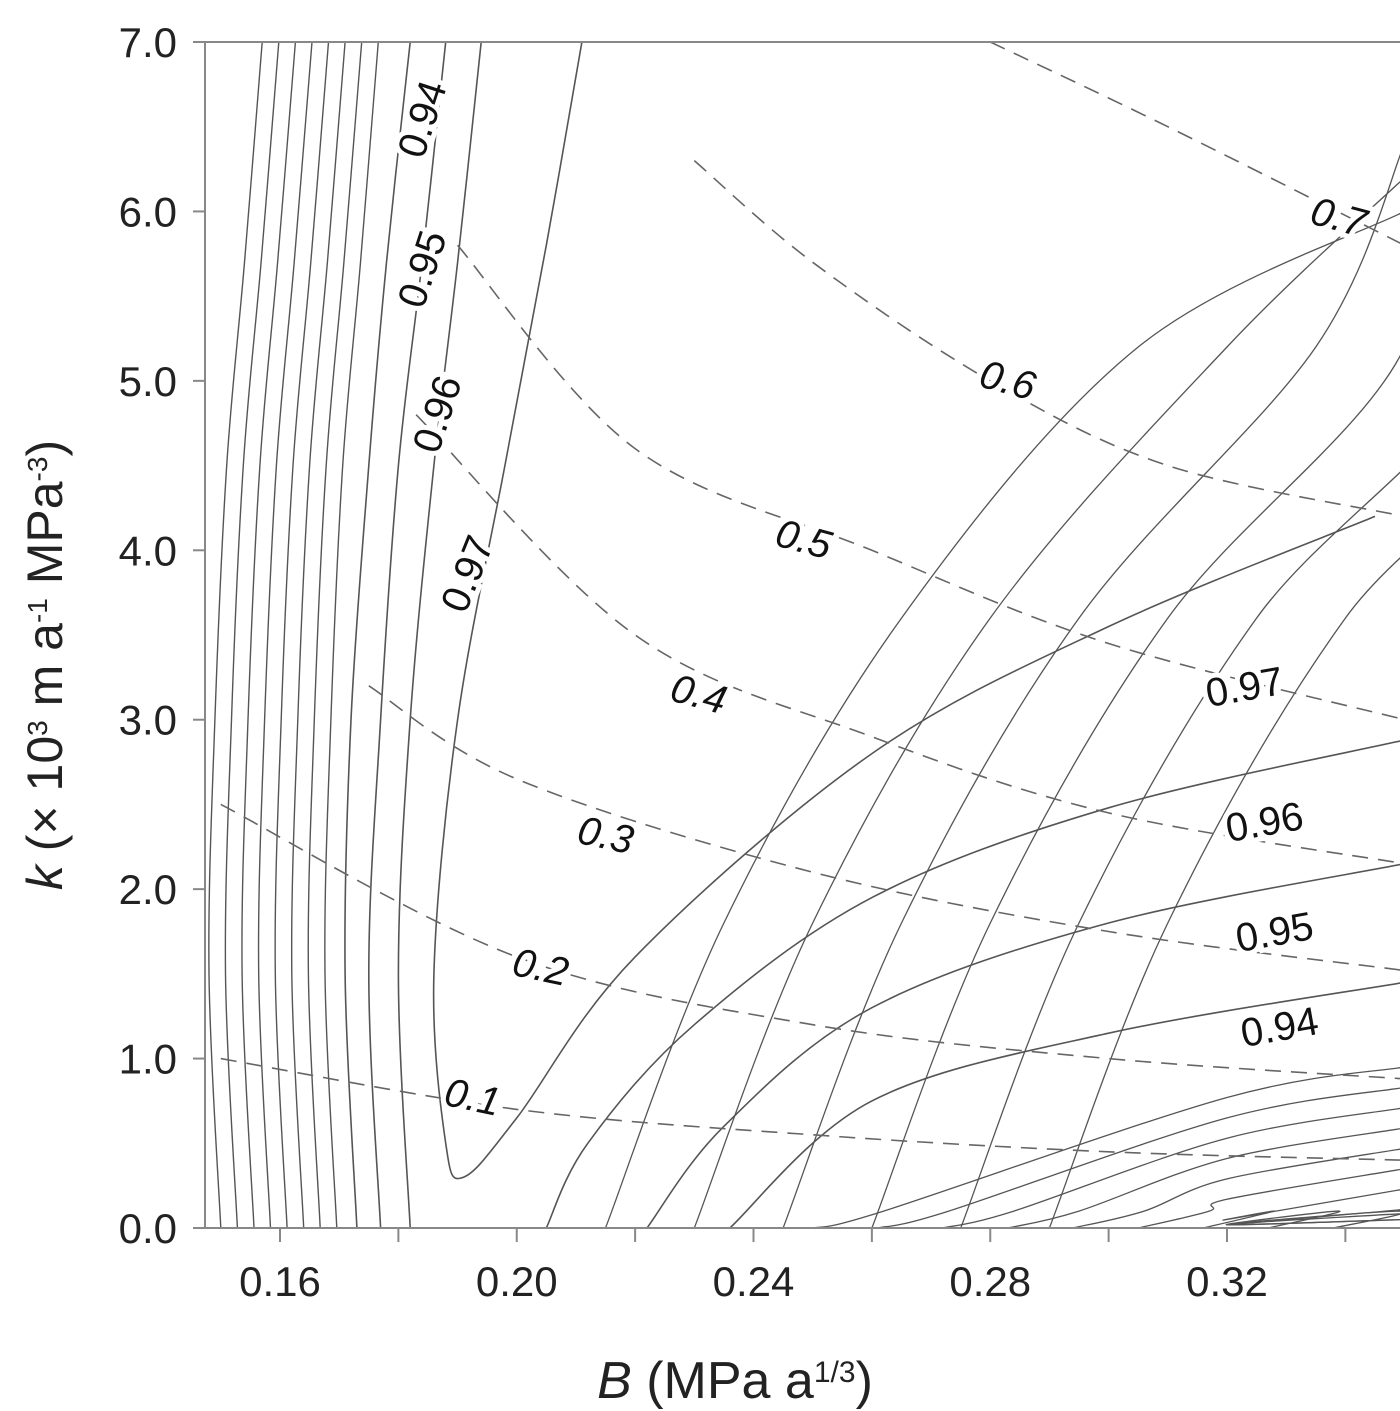 The image size is (1400, 1411). I want to click on x-axis-unit-close: ), so click(864, 1381).